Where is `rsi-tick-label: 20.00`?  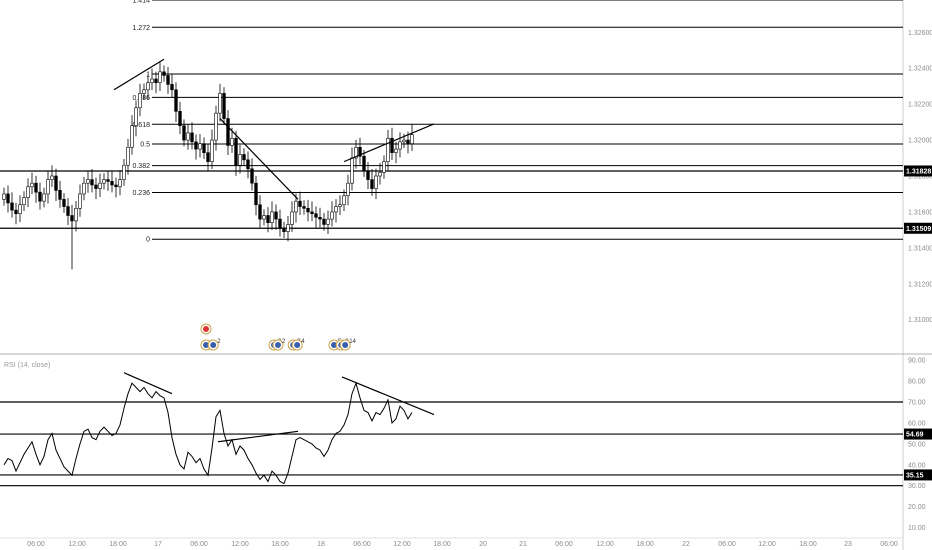
rsi-tick-label: 20.00 is located at coordinates (917, 507).